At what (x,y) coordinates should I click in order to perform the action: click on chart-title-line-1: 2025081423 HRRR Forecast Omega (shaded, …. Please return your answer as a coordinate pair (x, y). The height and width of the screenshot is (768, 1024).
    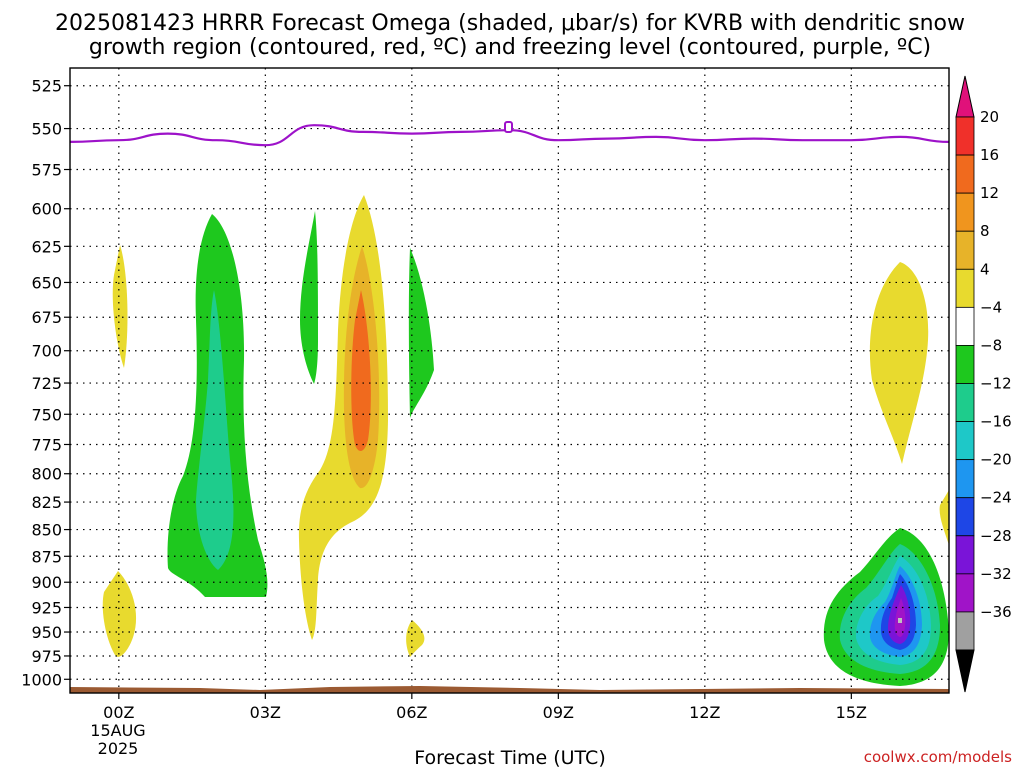
    Looking at the image, I should click on (510, 23).